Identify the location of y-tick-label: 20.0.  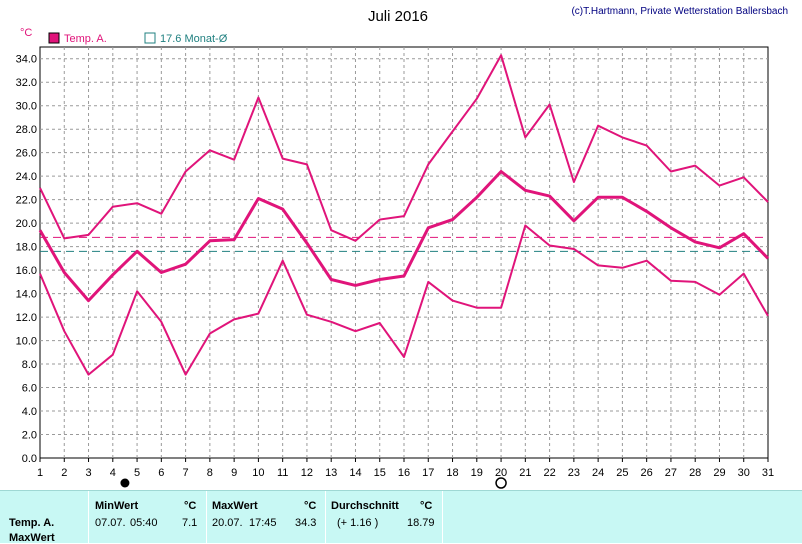
(26, 224).